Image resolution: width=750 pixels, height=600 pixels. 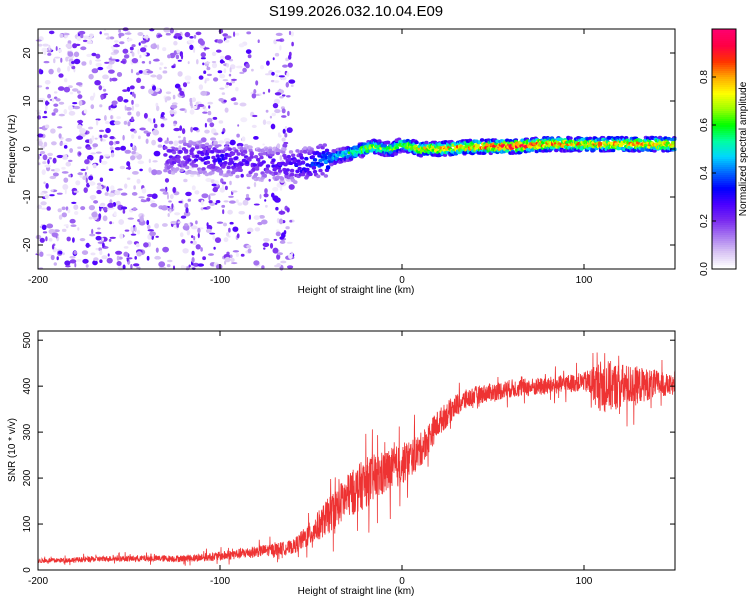 What do you see at coordinates (38, 581) in the screenshot?
I see `snr-x-tick-label: -200` at bounding box center [38, 581].